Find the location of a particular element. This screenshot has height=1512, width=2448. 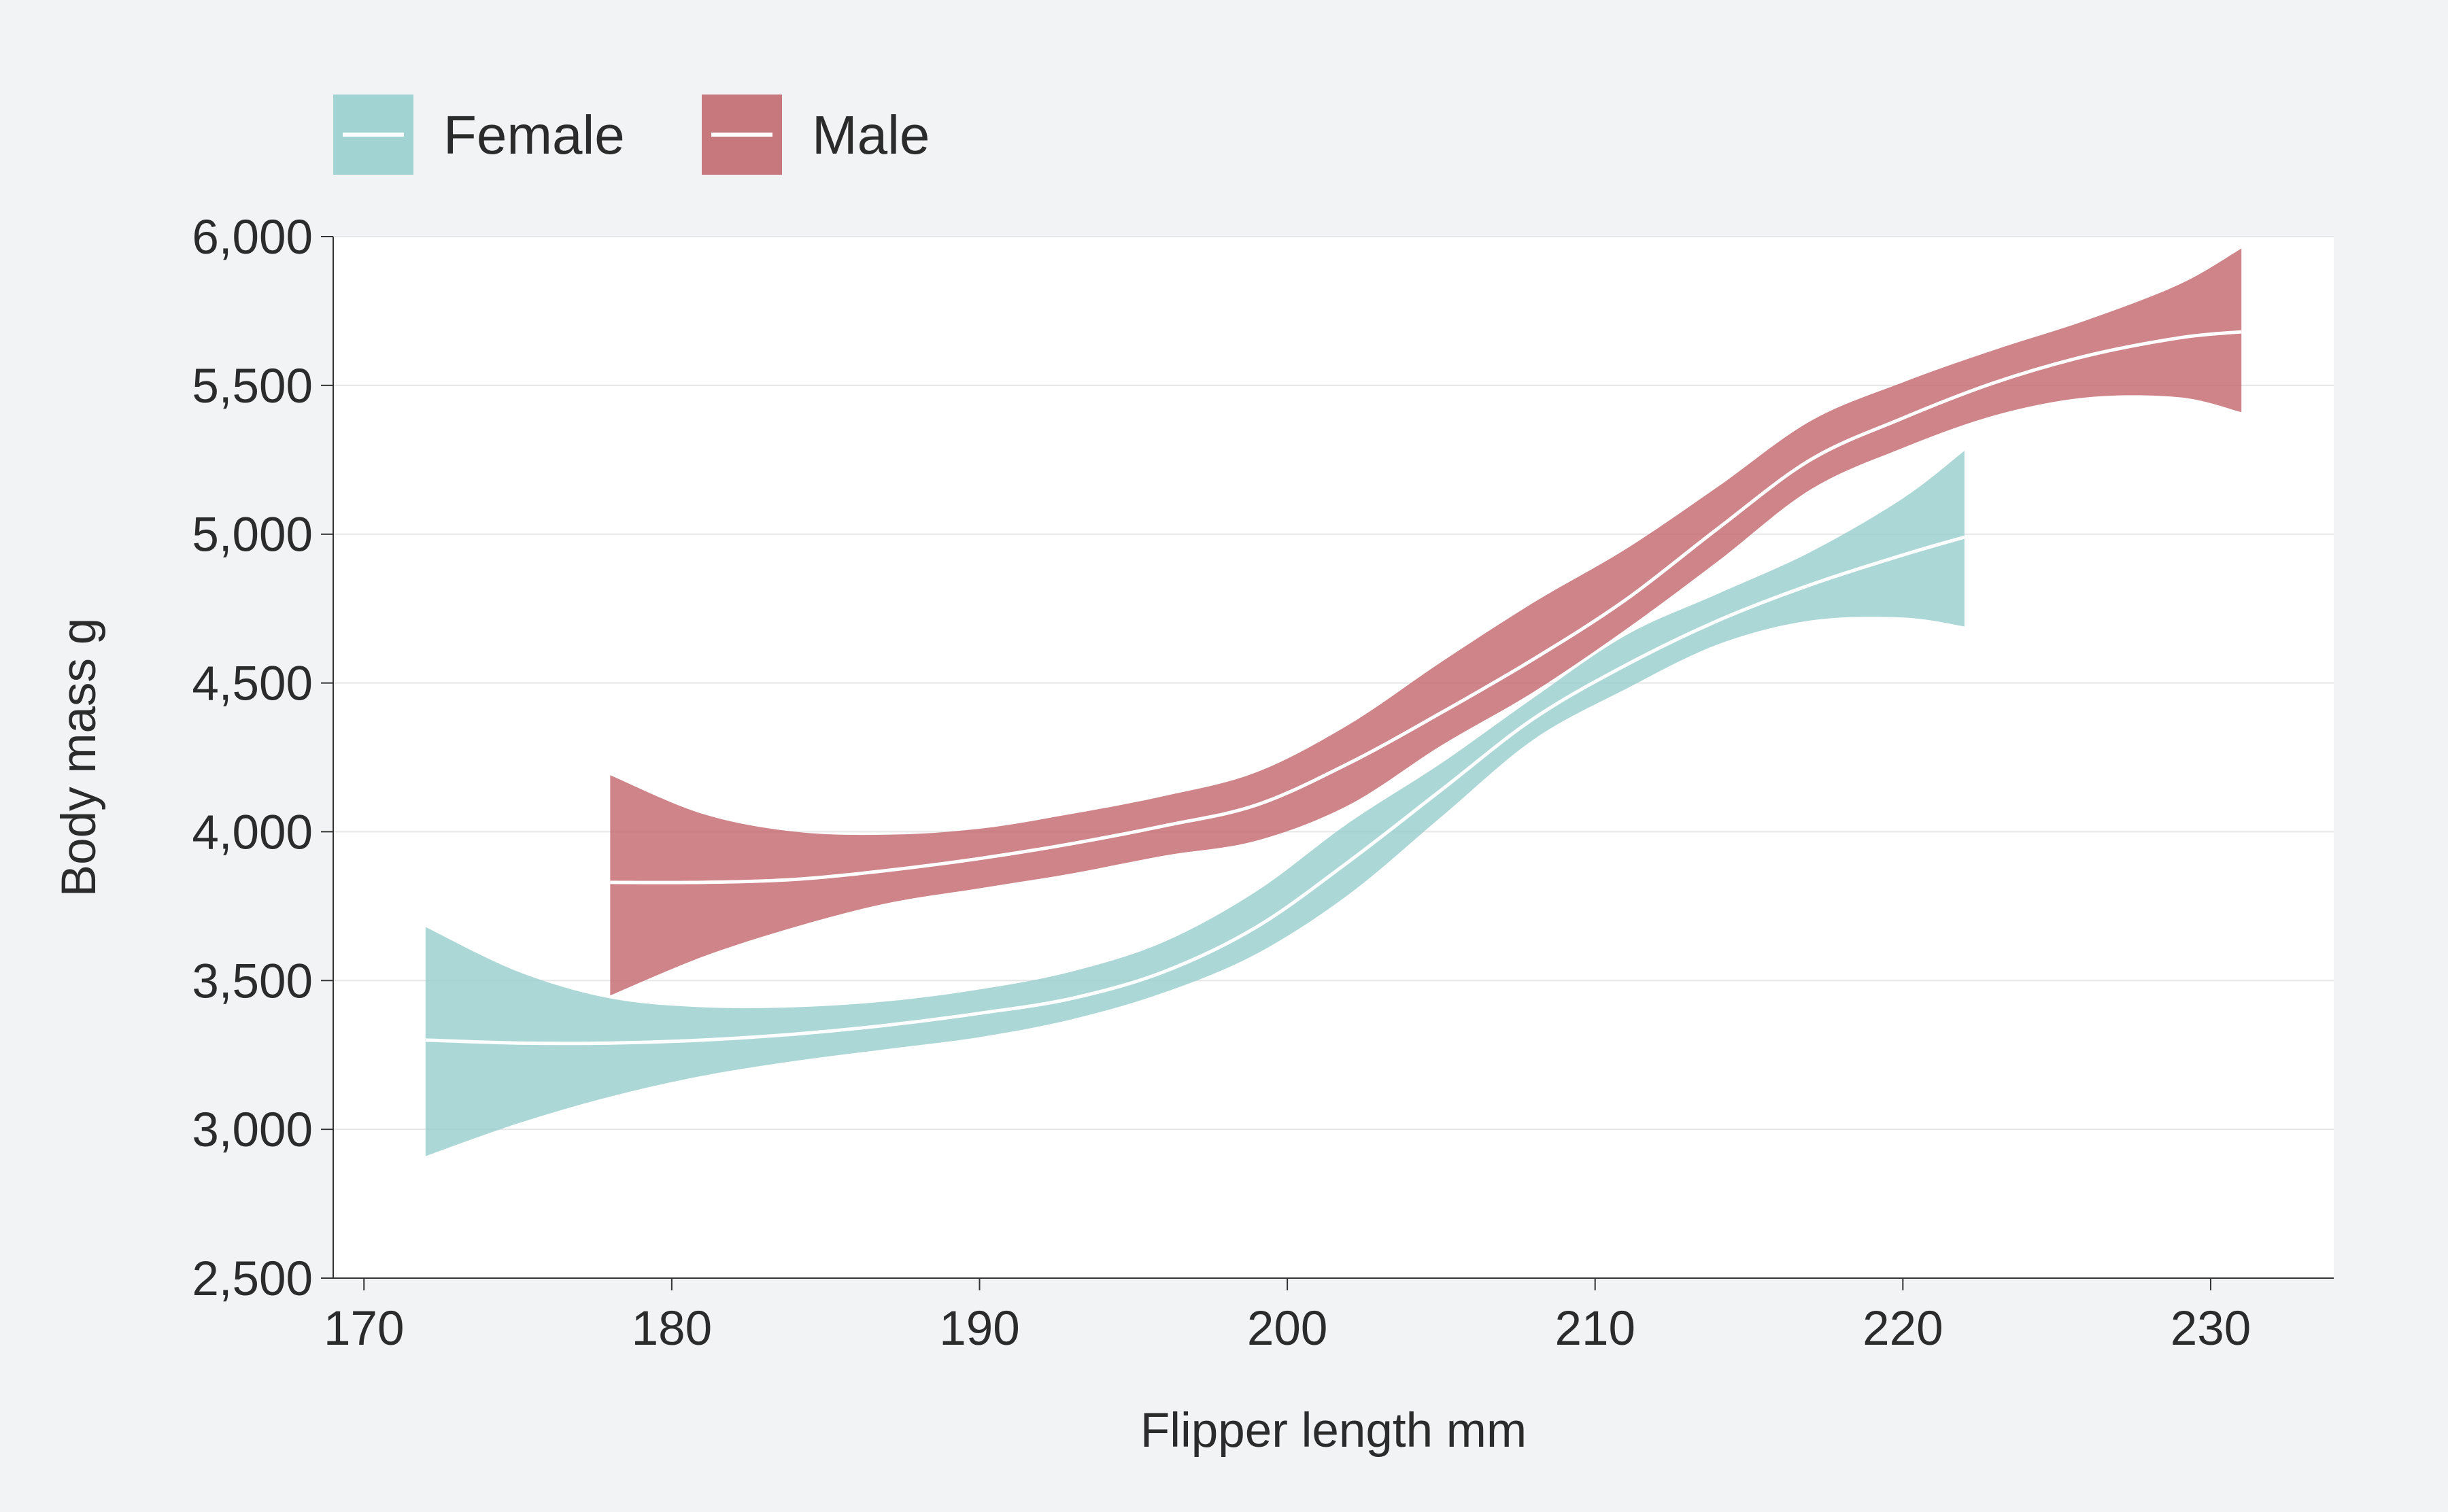

legend-item-female: Female is located at coordinates (479, 134).